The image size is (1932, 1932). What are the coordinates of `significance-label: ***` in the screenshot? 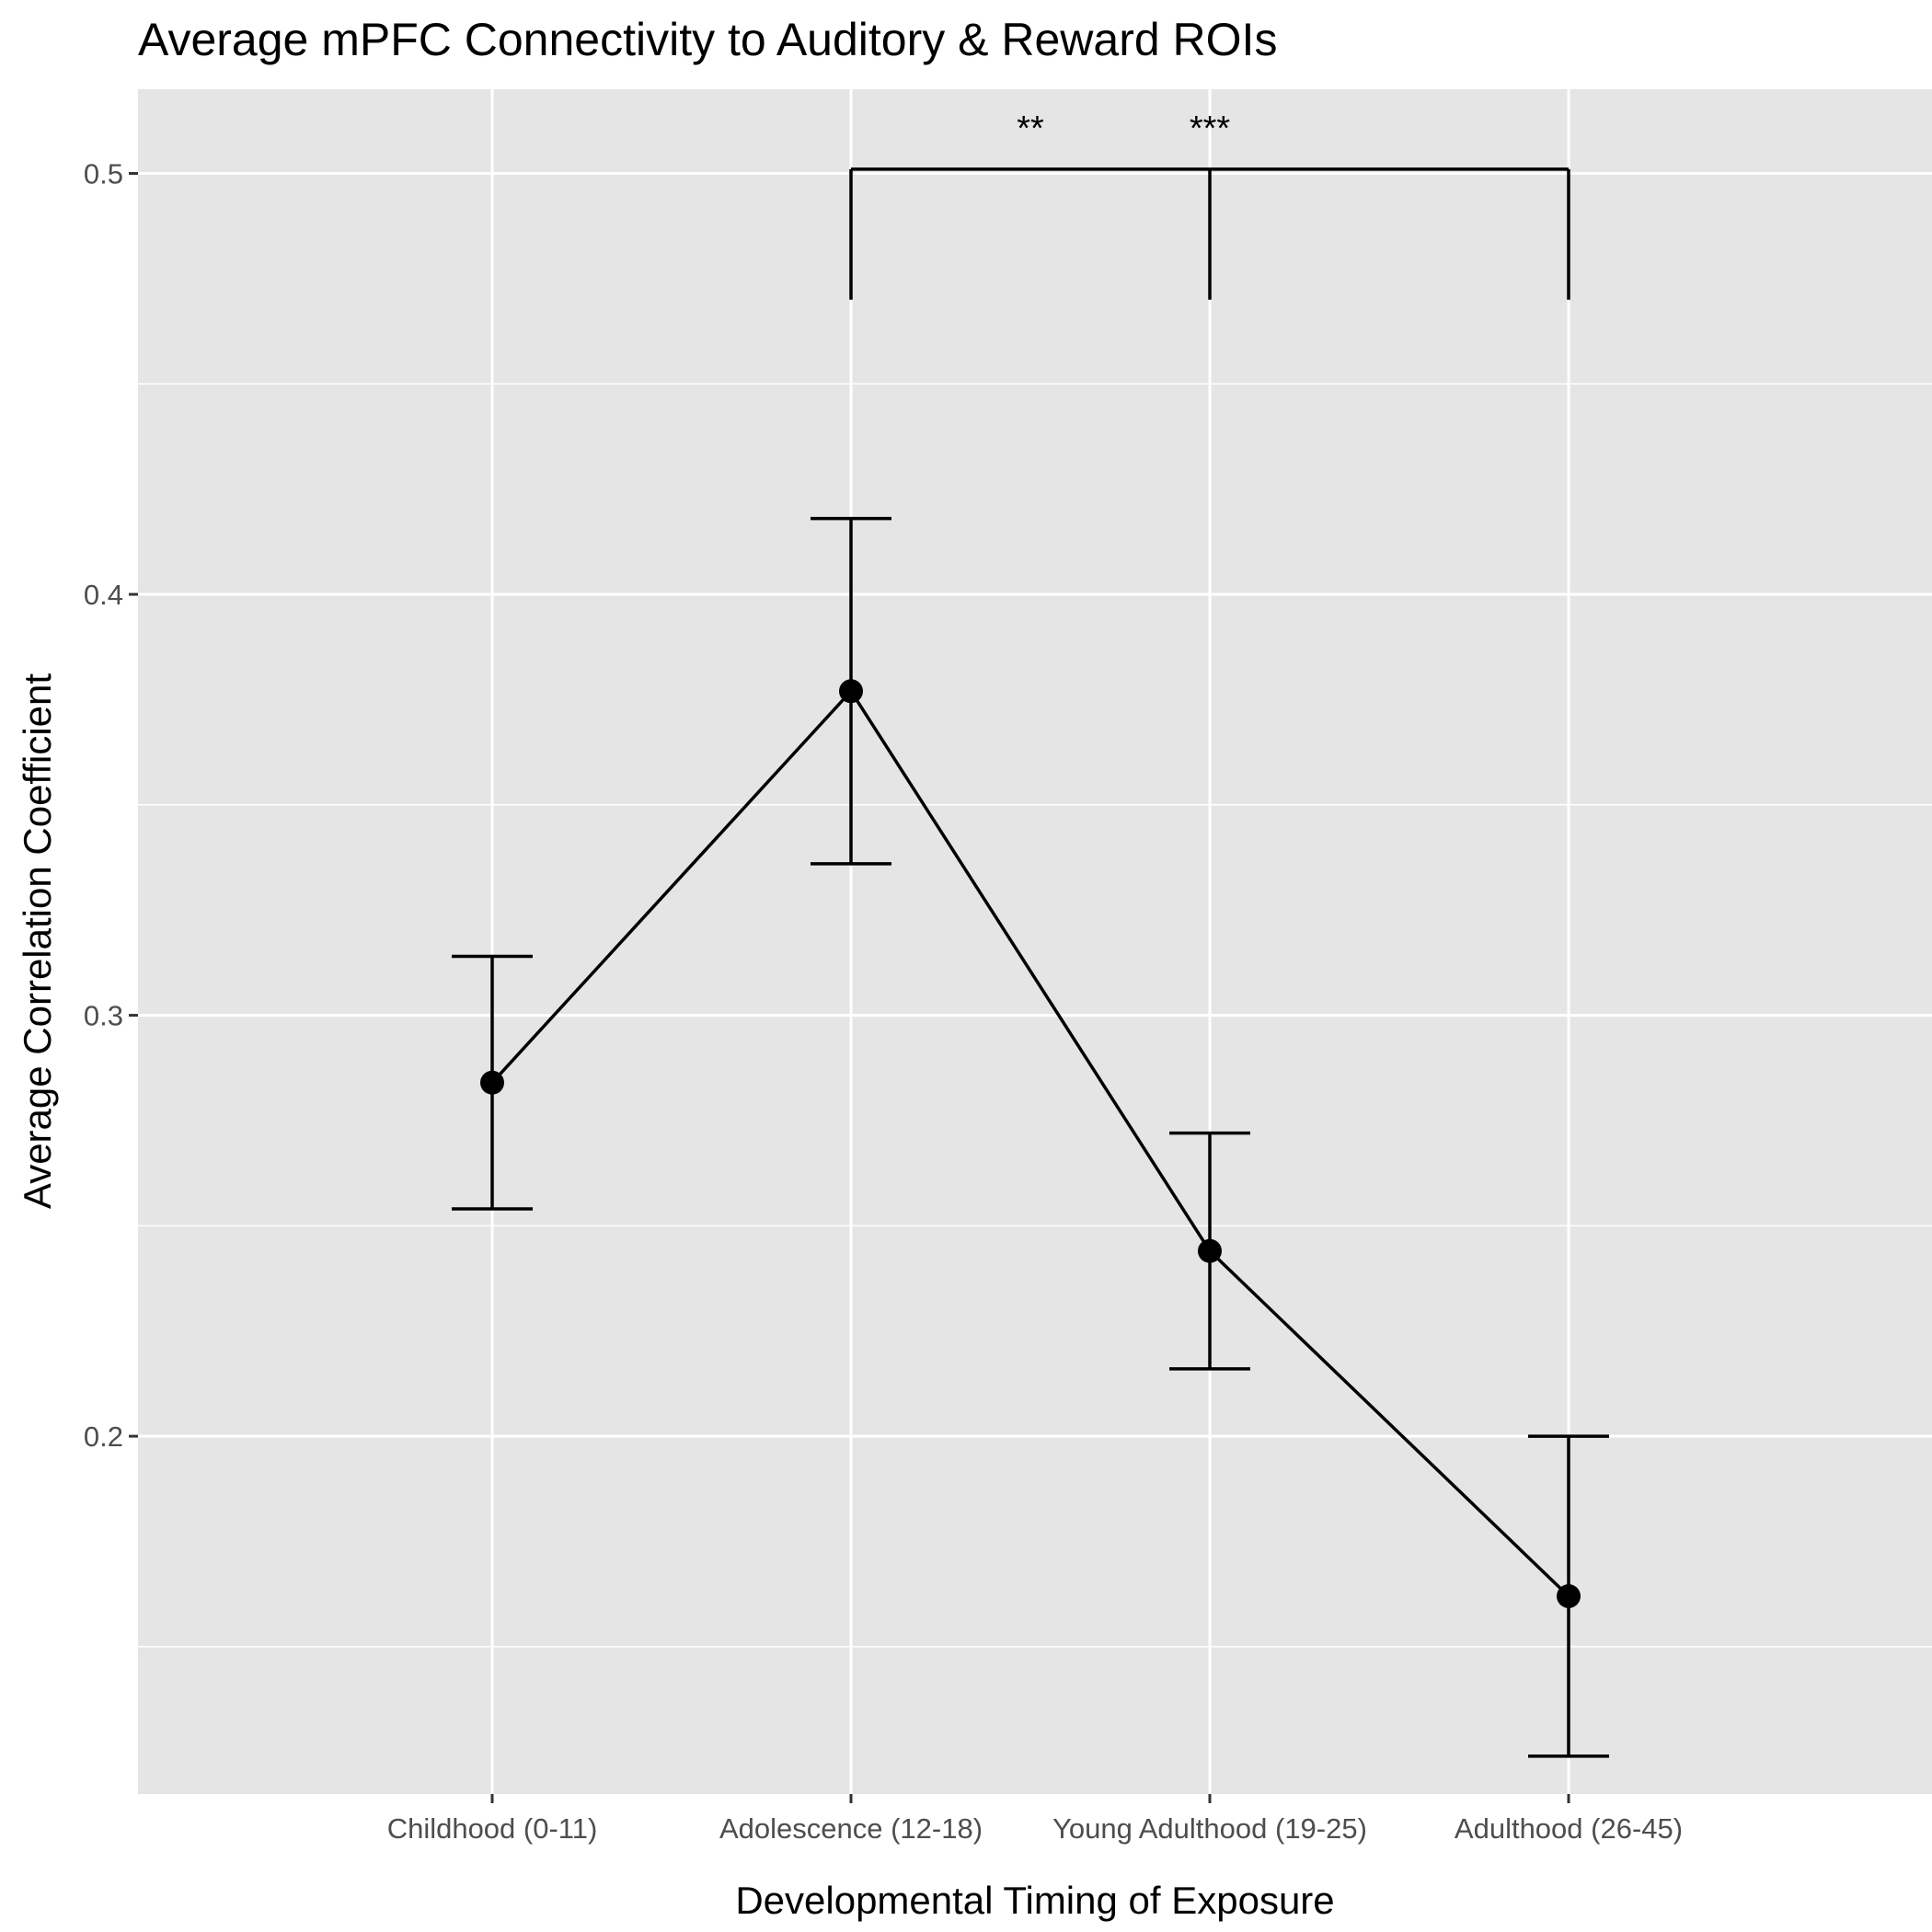 It's located at (1210, 128).